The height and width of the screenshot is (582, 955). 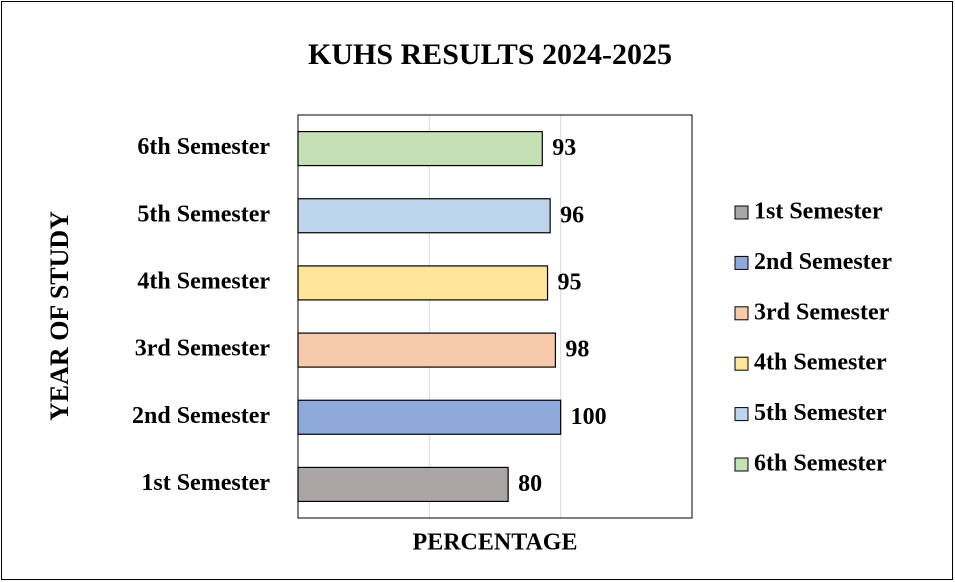 I want to click on legend-label: 5th Semester, so click(x=820, y=413).